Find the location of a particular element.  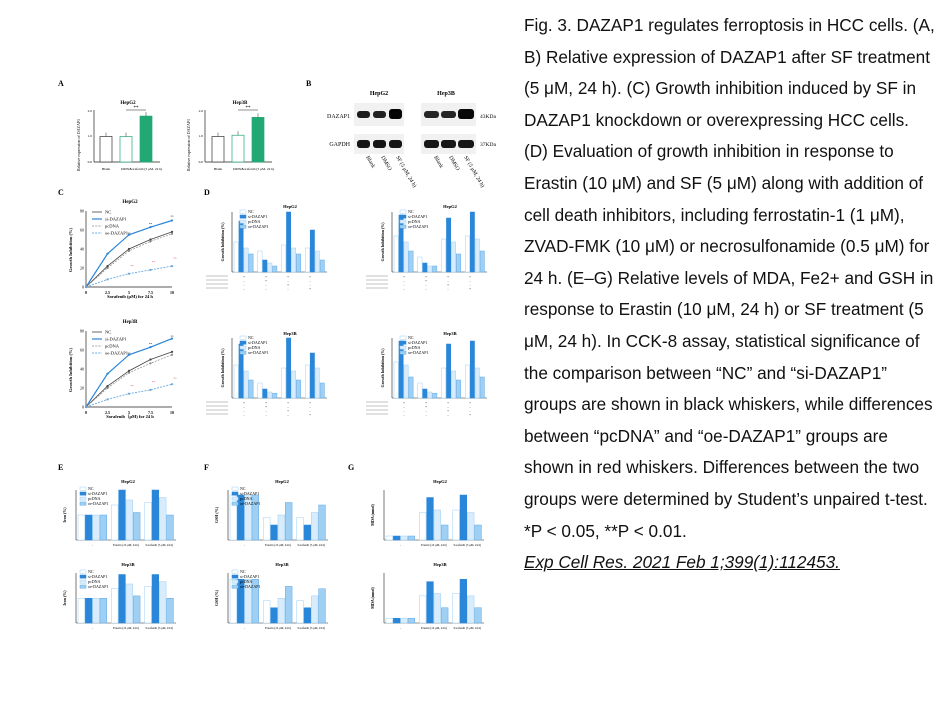

x-tick-label: 0 is located at coordinates (86, 412).